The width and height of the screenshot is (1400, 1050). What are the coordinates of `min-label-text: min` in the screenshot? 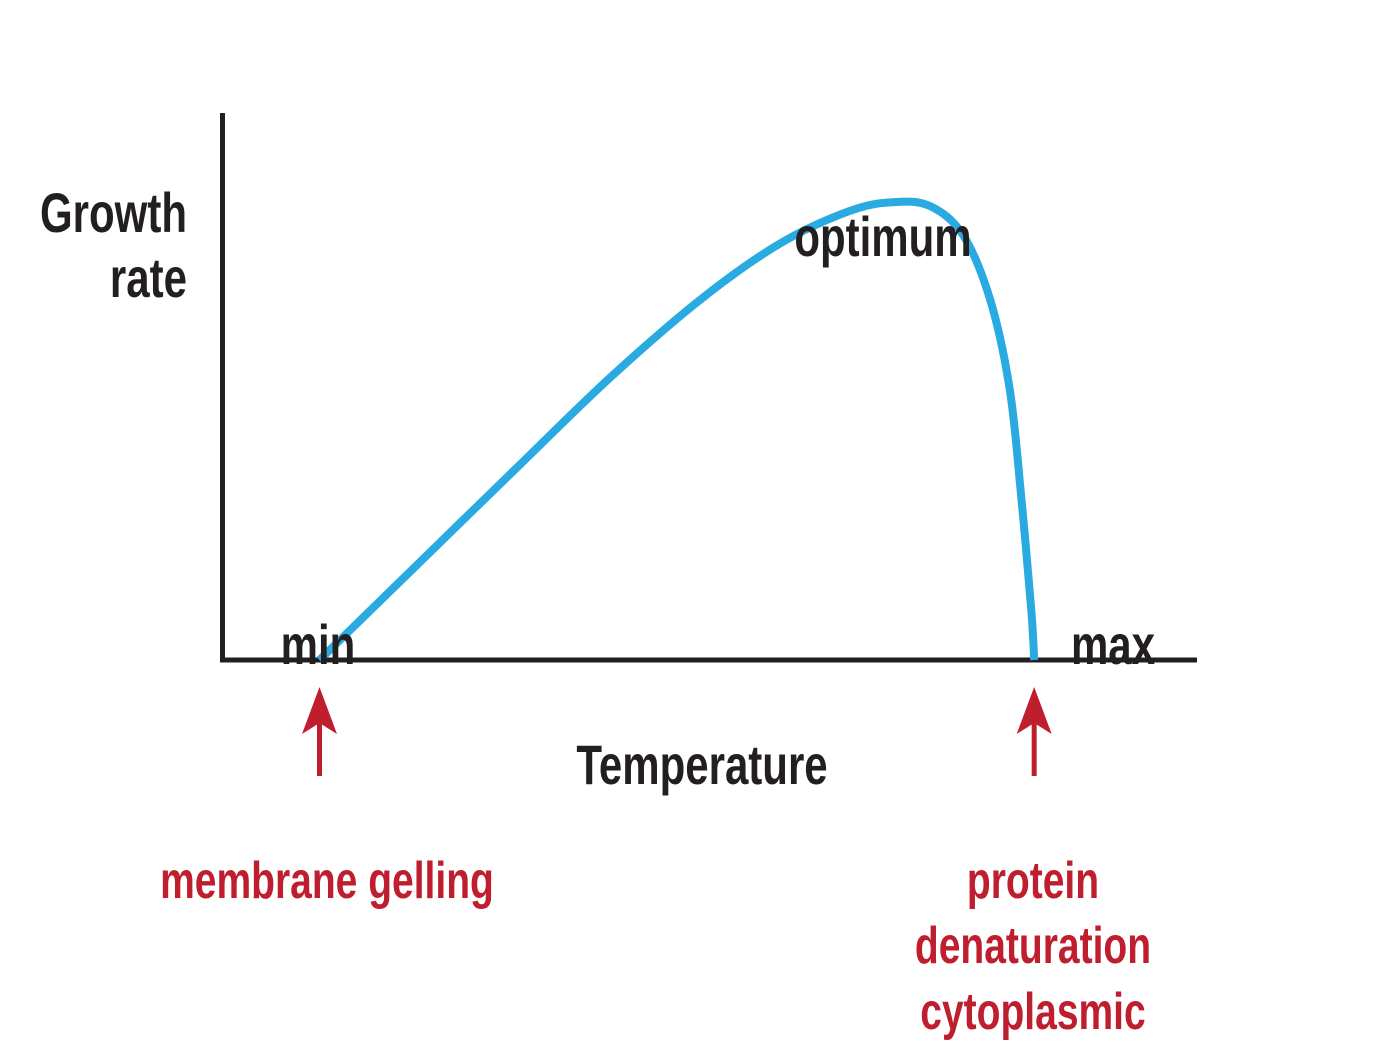 It's located at (318, 644).